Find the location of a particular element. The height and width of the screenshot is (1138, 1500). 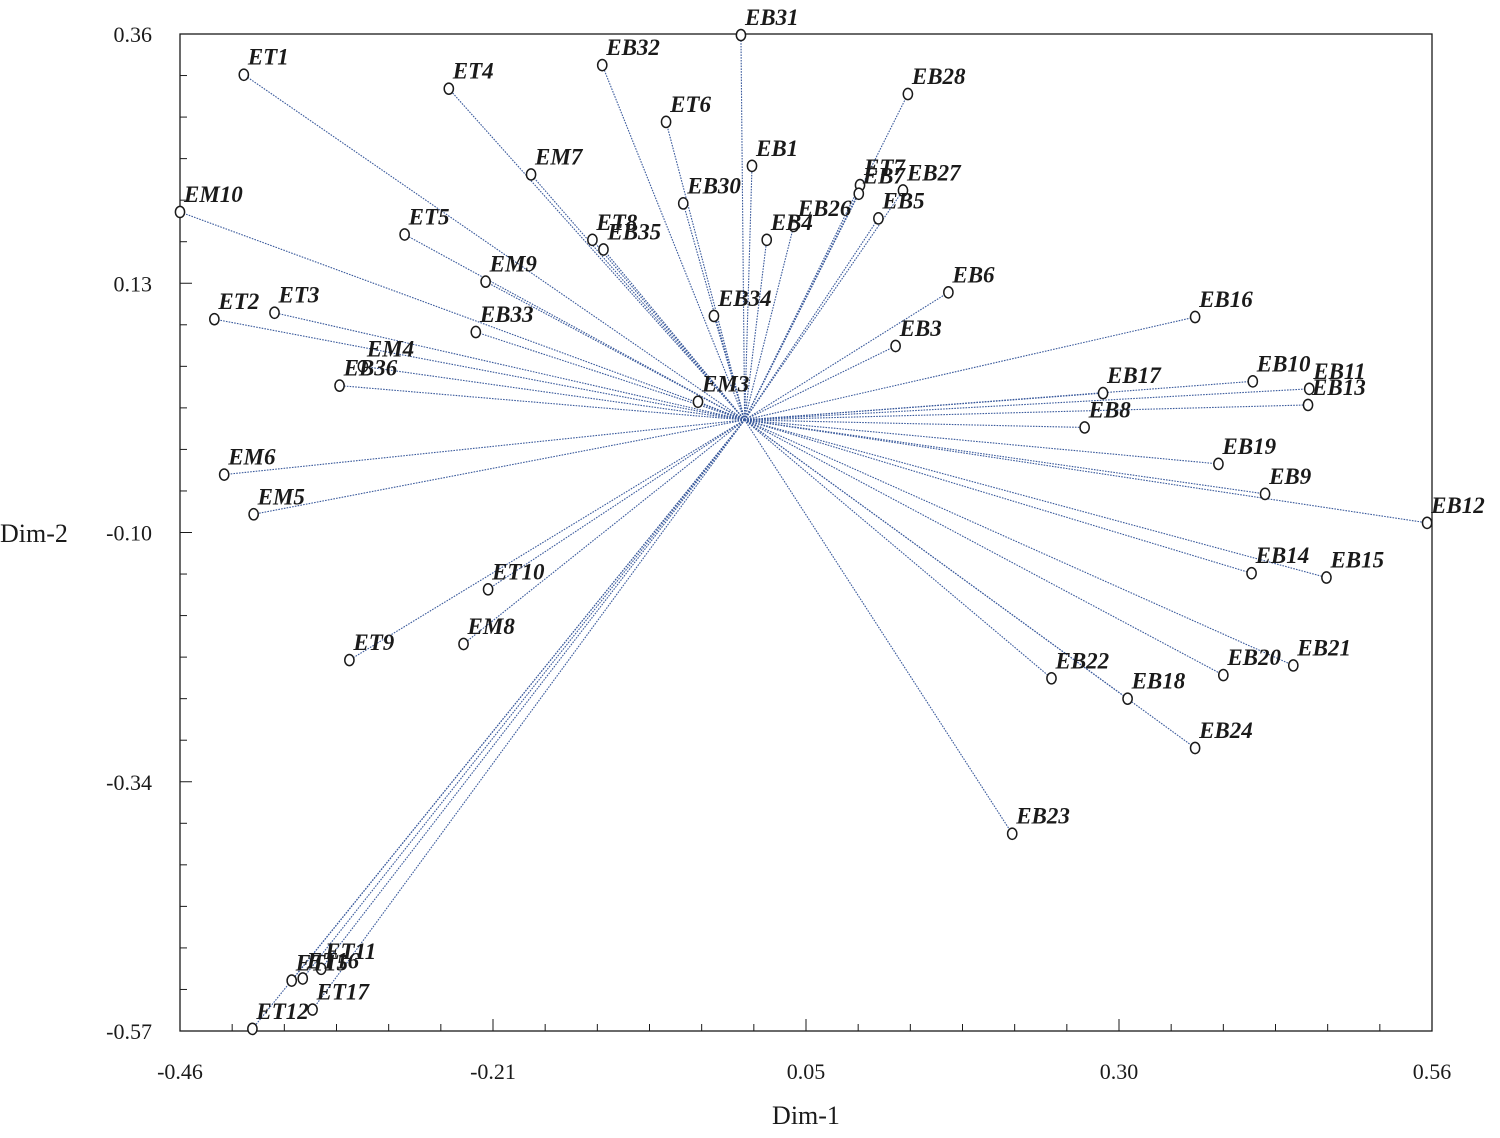

point-label-et1: ET1 is located at coordinates (268, 57).